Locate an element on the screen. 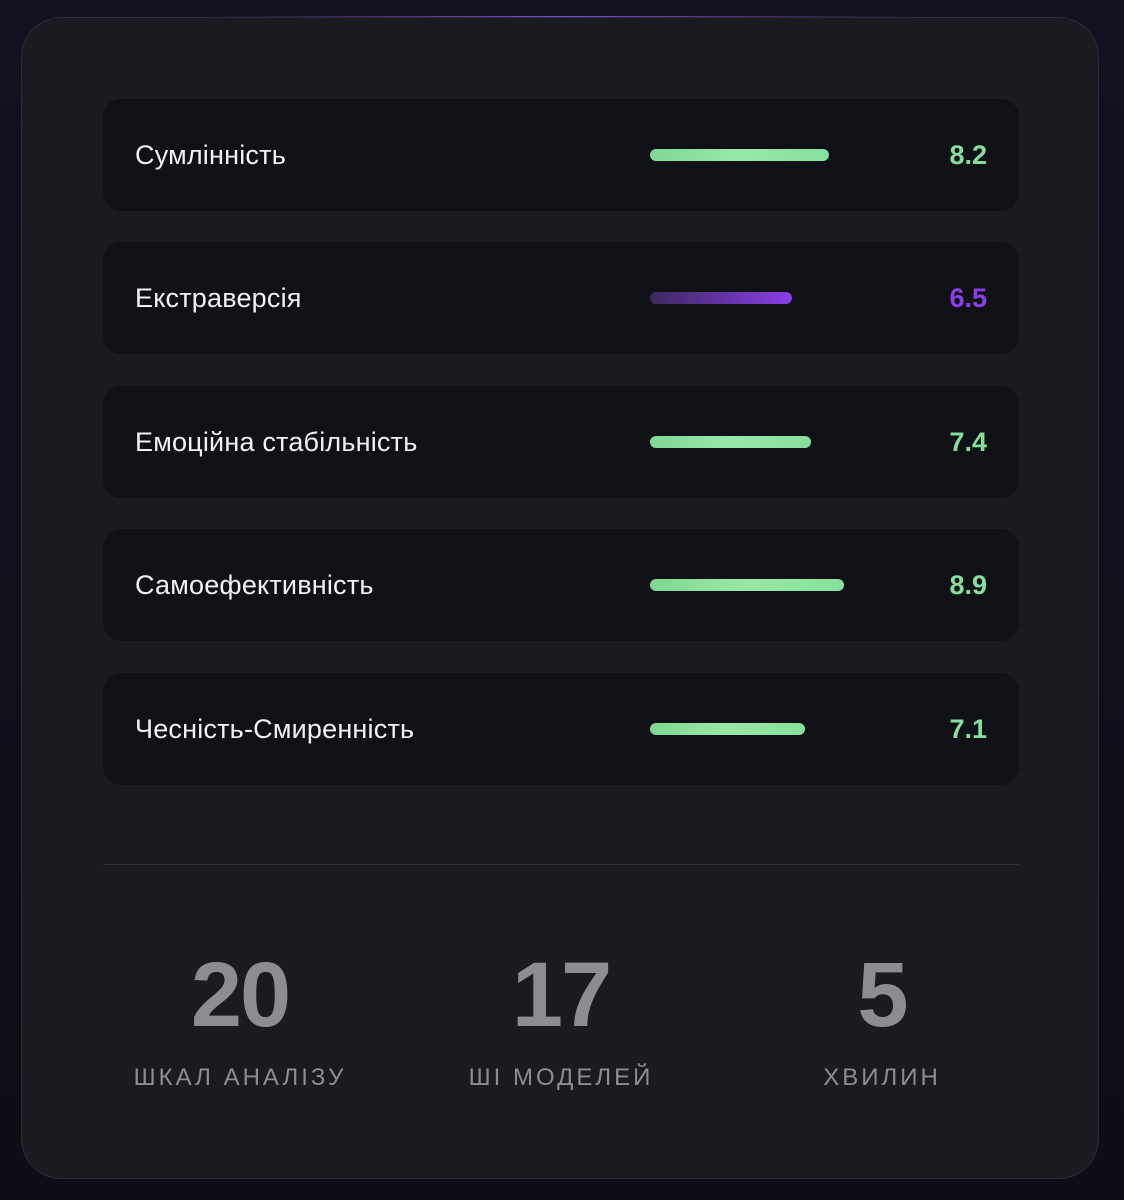 Image resolution: width=1124 pixels, height=1200 pixels. trait-row-conscientiousness: Сумлінність 8.2 is located at coordinates (561, 155).